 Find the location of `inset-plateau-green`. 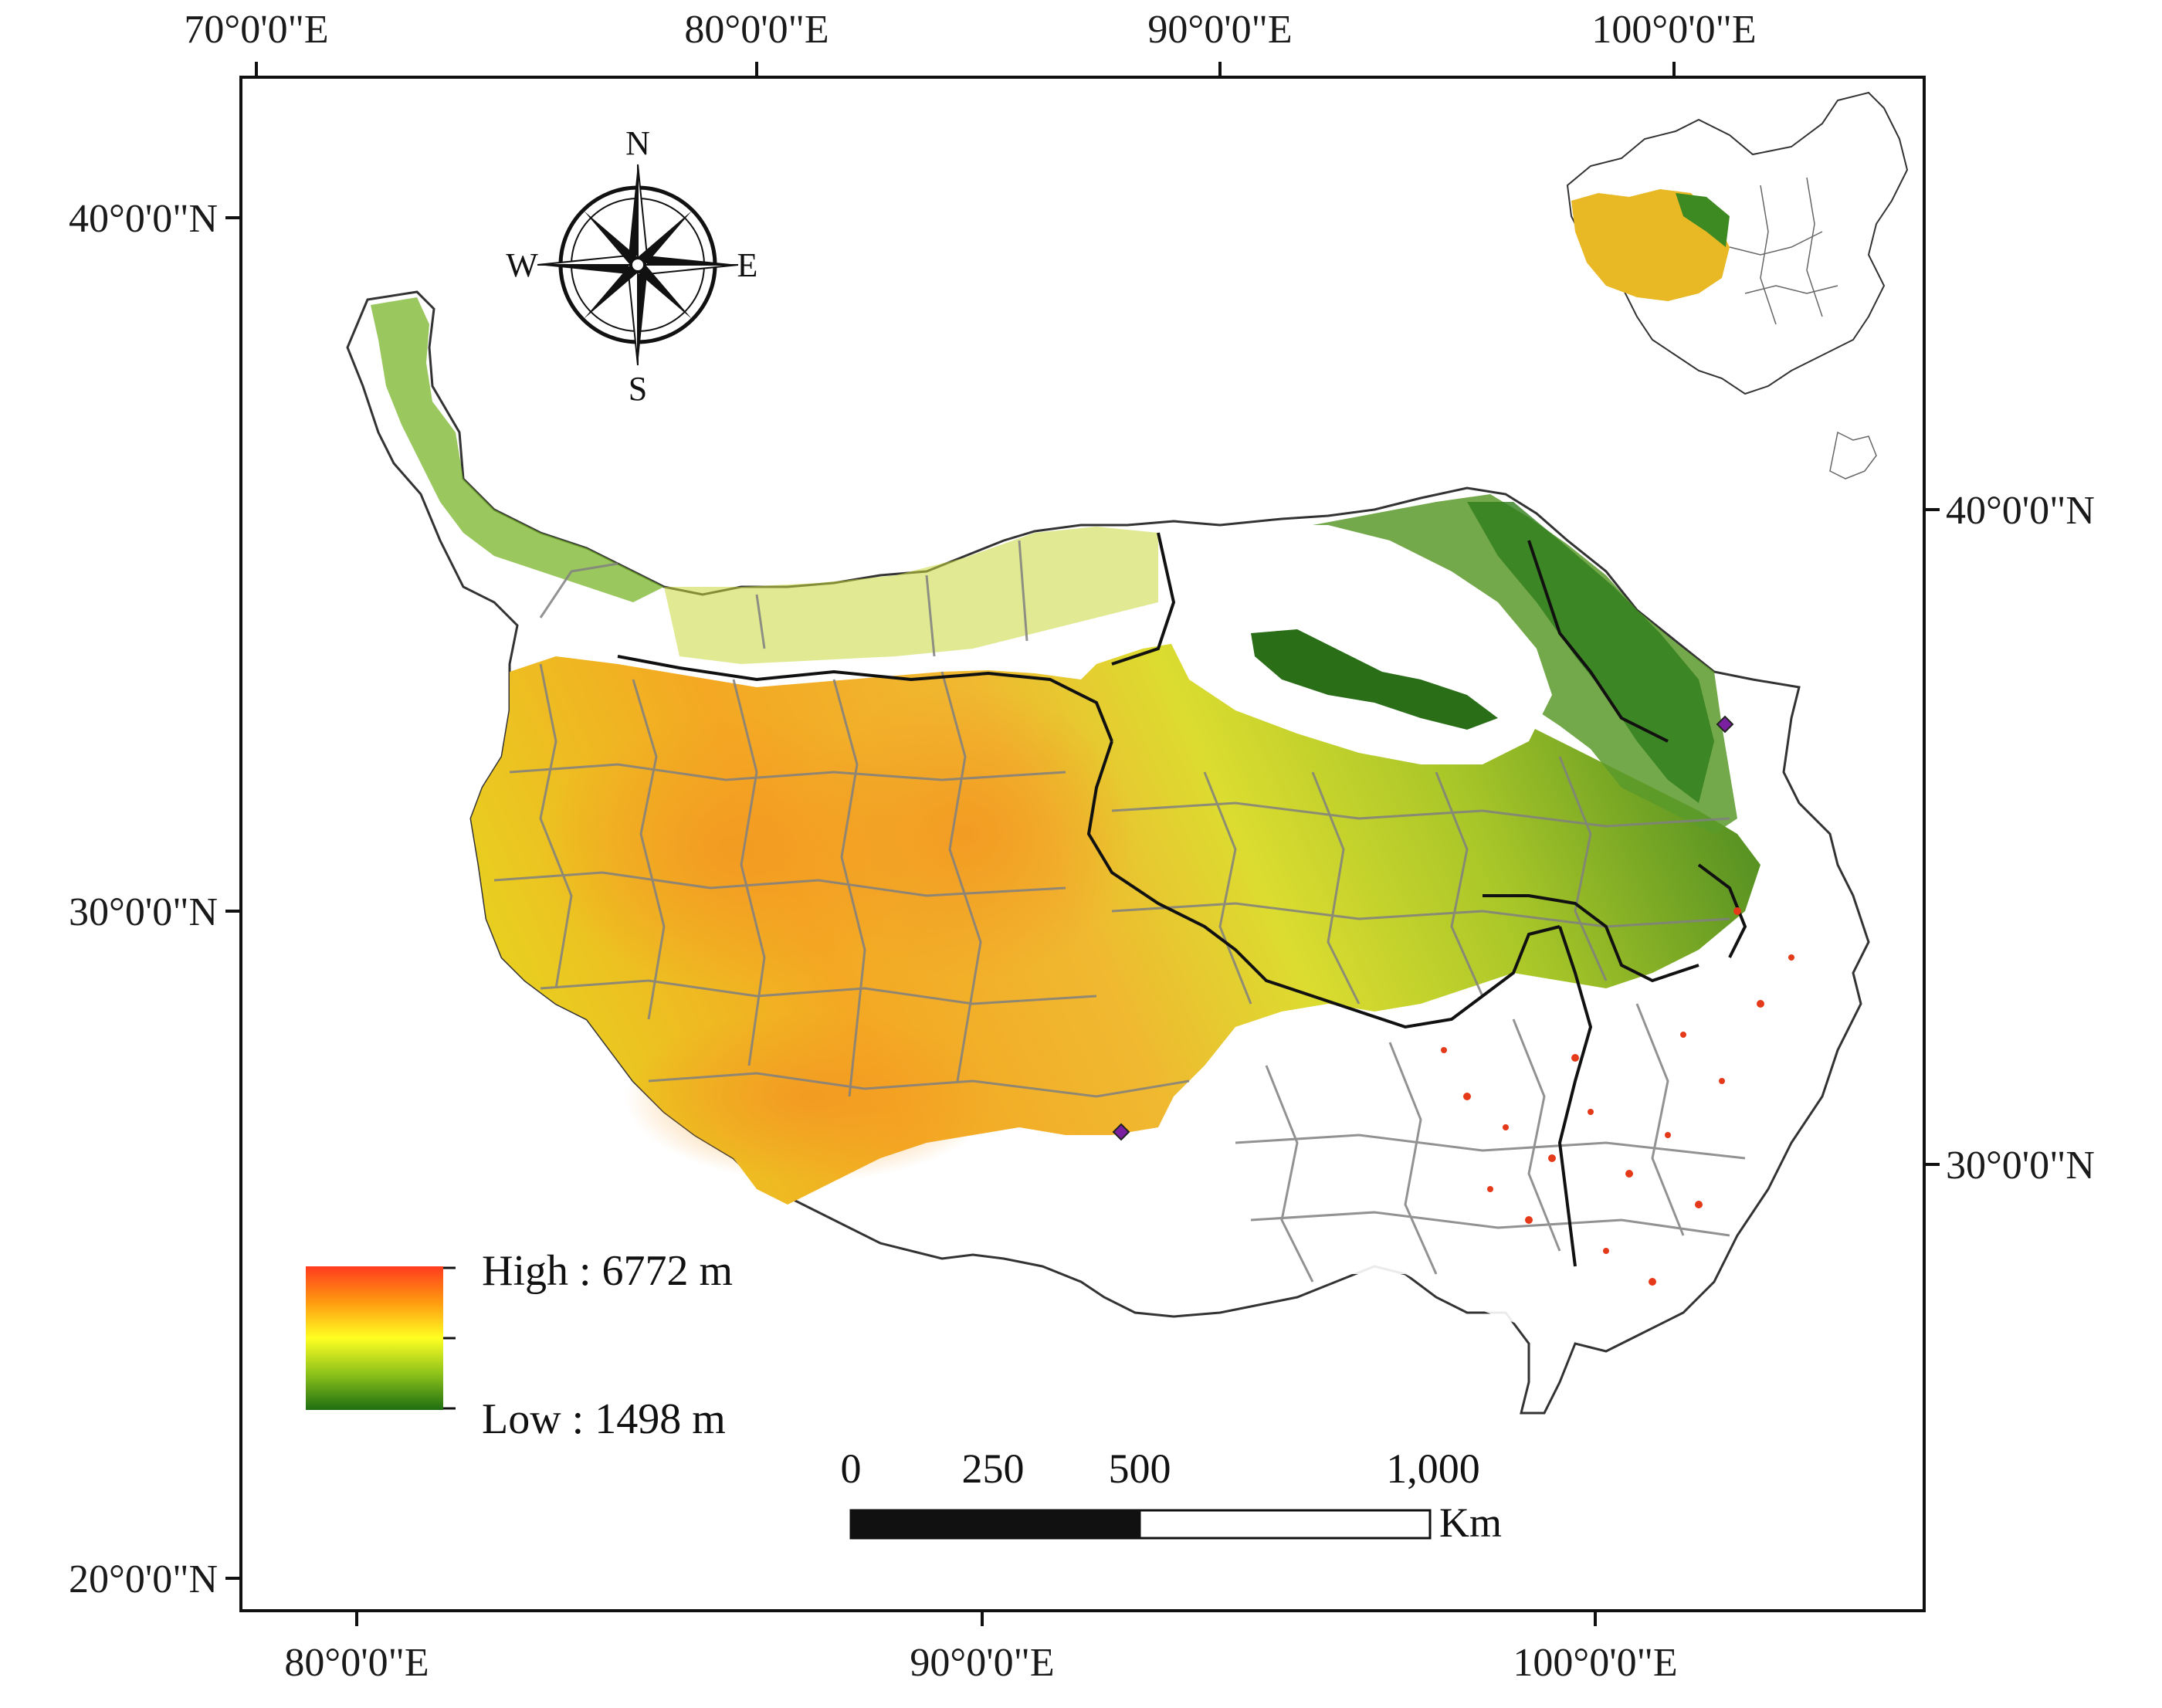

inset-plateau-green is located at coordinates (1703, 220).